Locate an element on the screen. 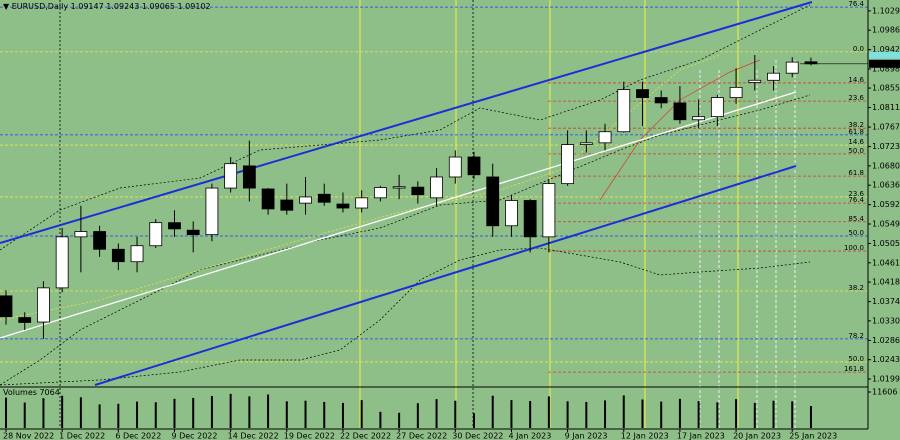 This screenshot has height=440, width=900. y-tick-label: 1.07235 is located at coordinates (886, 146).